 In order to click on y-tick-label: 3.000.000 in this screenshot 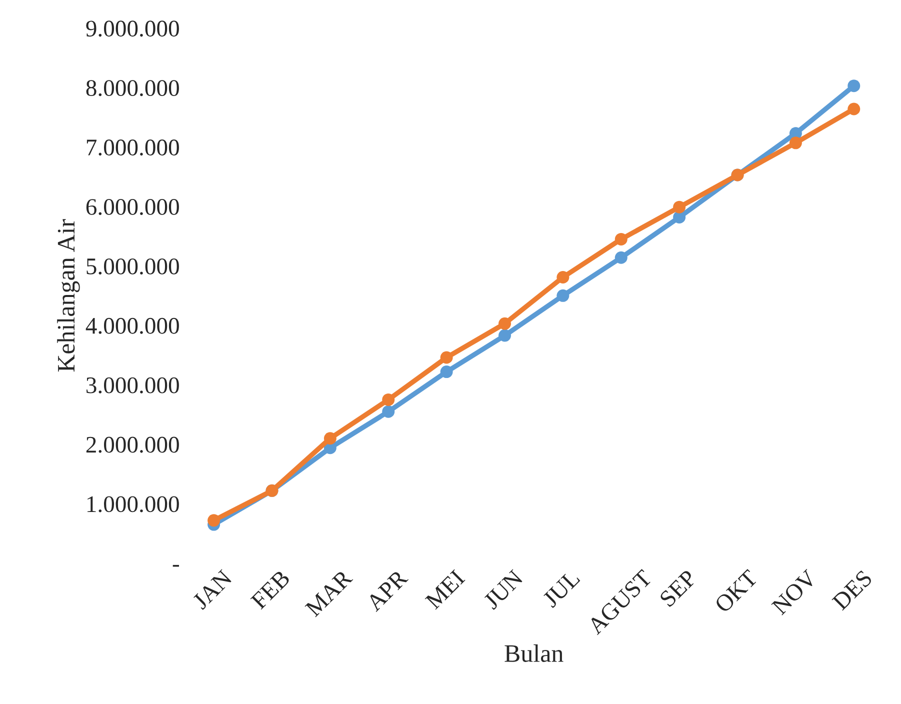, I will do `click(132, 385)`.